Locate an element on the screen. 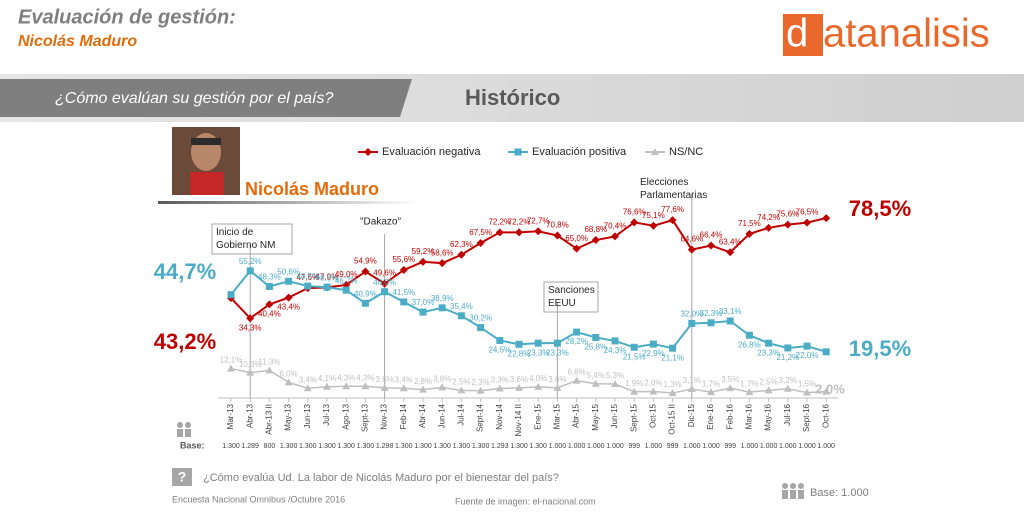  name-underline is located at coordinates (288, 202).